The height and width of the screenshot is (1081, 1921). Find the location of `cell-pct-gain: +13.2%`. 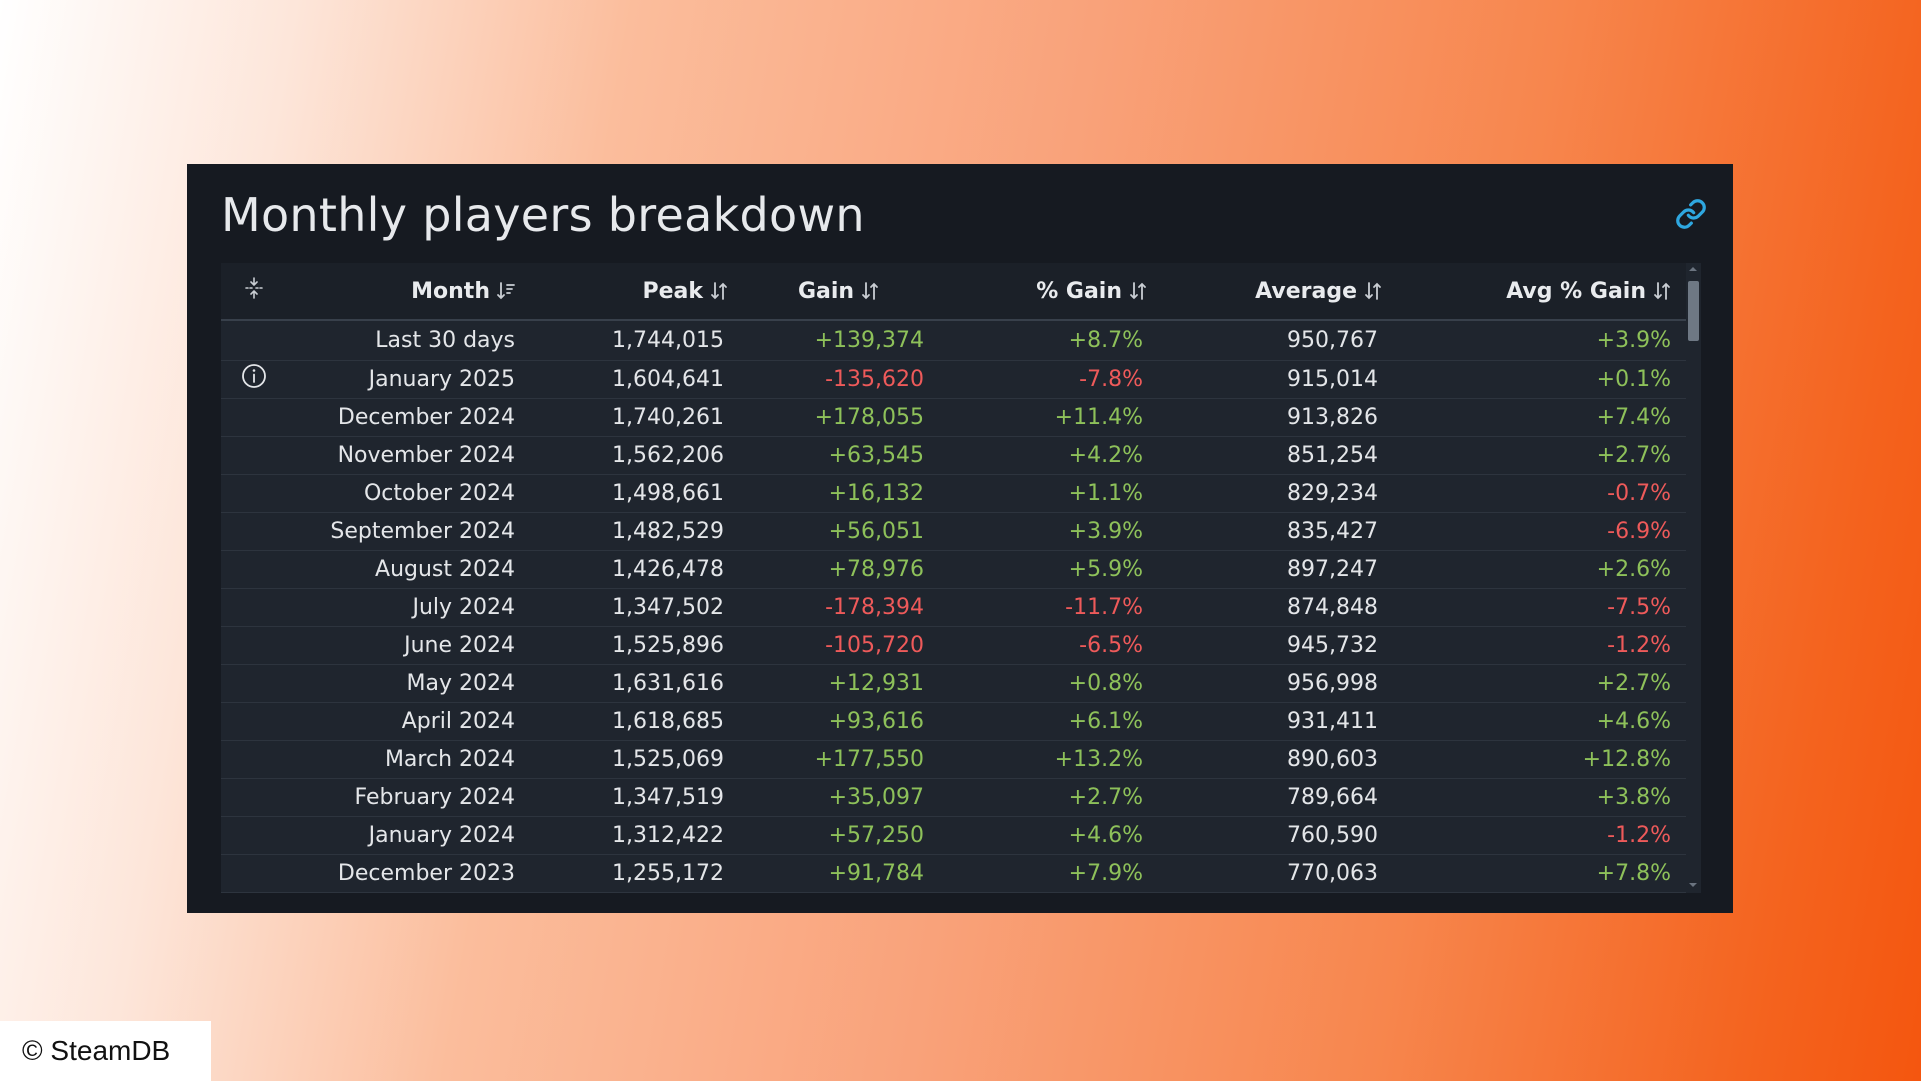

cell-pct-gain: +13.2% is located at coordinates (1048, 759).